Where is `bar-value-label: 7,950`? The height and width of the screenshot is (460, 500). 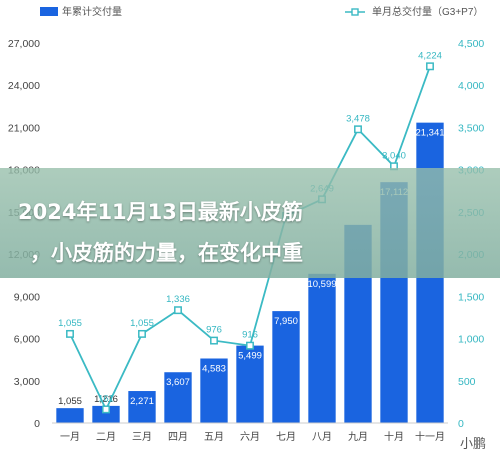 bar-value-label: 7,950 is located at coordinates (286, 321).